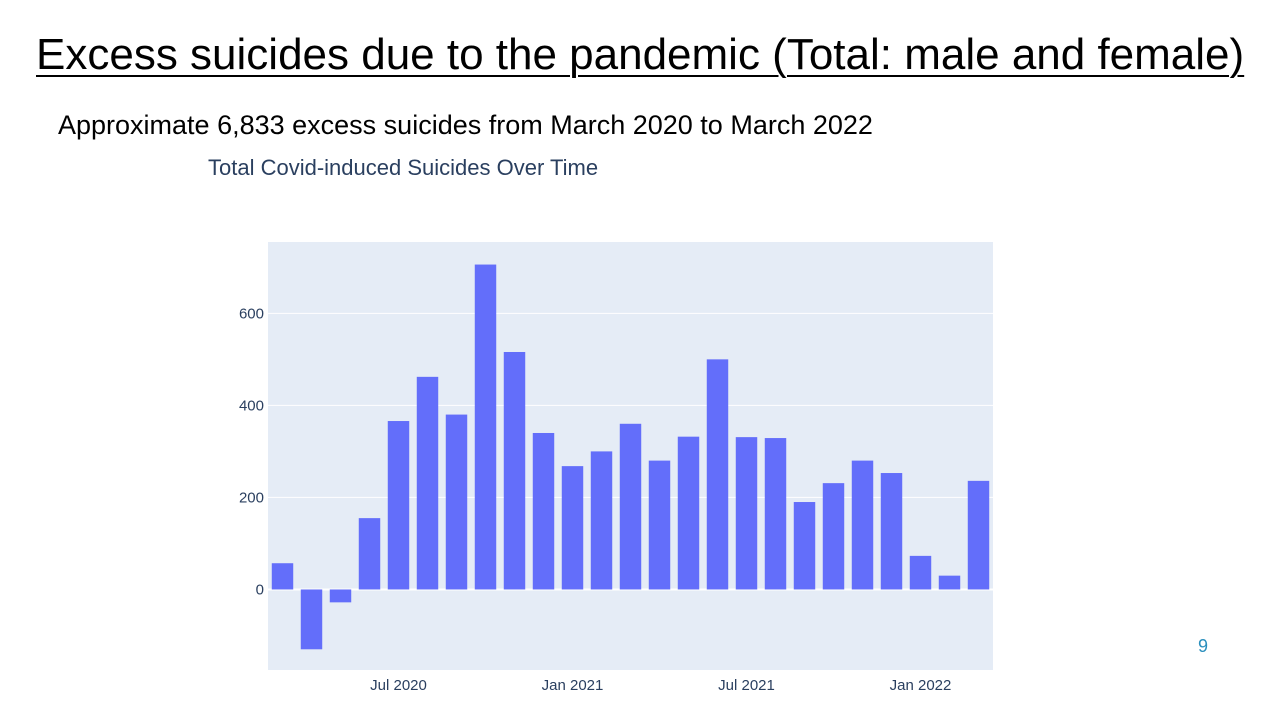 This screenshot has width=1280, height=720. Describe the element at coordinates (251, 313) in the screenshot. I see `y-tick-label: 600` at that location.